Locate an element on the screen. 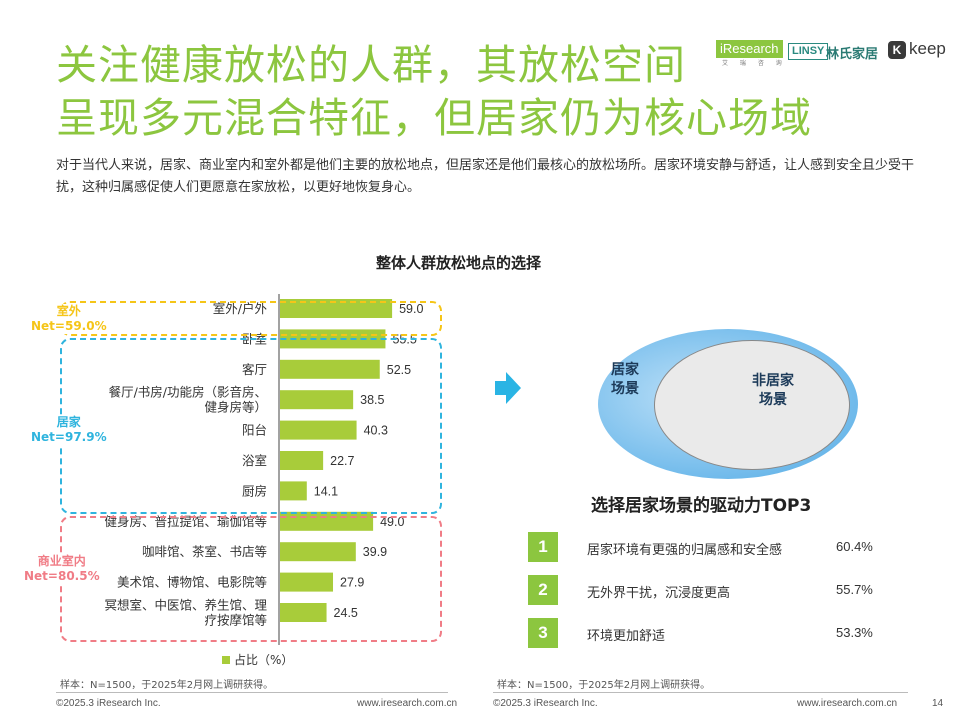 The height and width of the screenshot is (720, 960). partner-logos: iResearch 艾 瑞 咨 询 LINSY 林氏家居 K keep is located at coordinates (836, 53).